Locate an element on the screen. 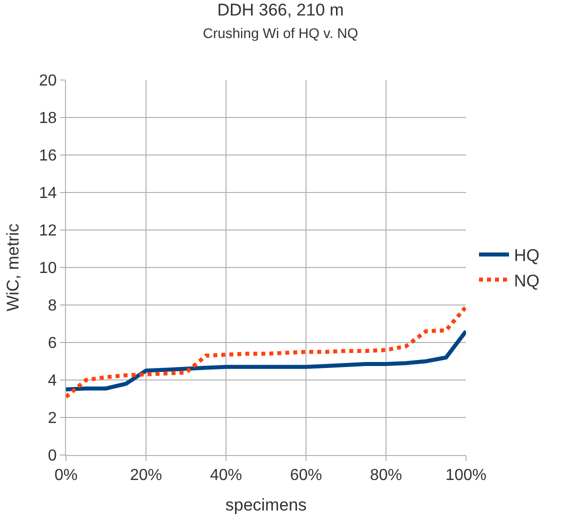 The image size is (561, 523). chart-title: DDH 366, 210 m is located at coordinates (280, 10).